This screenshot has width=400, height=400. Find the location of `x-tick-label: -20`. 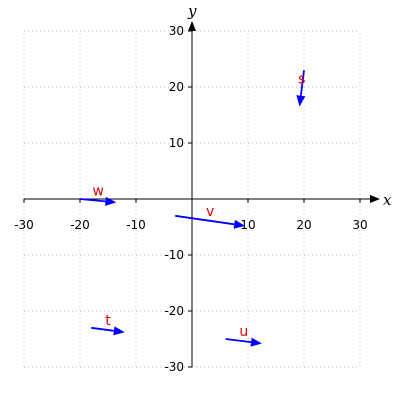

x-tick-label: -20 is located at coordinates (80, 225).